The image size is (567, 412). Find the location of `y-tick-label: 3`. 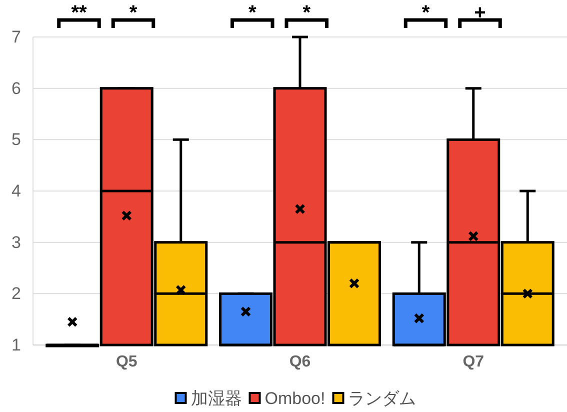

y-tick-label: 3 is located at coordinates (16, 242).